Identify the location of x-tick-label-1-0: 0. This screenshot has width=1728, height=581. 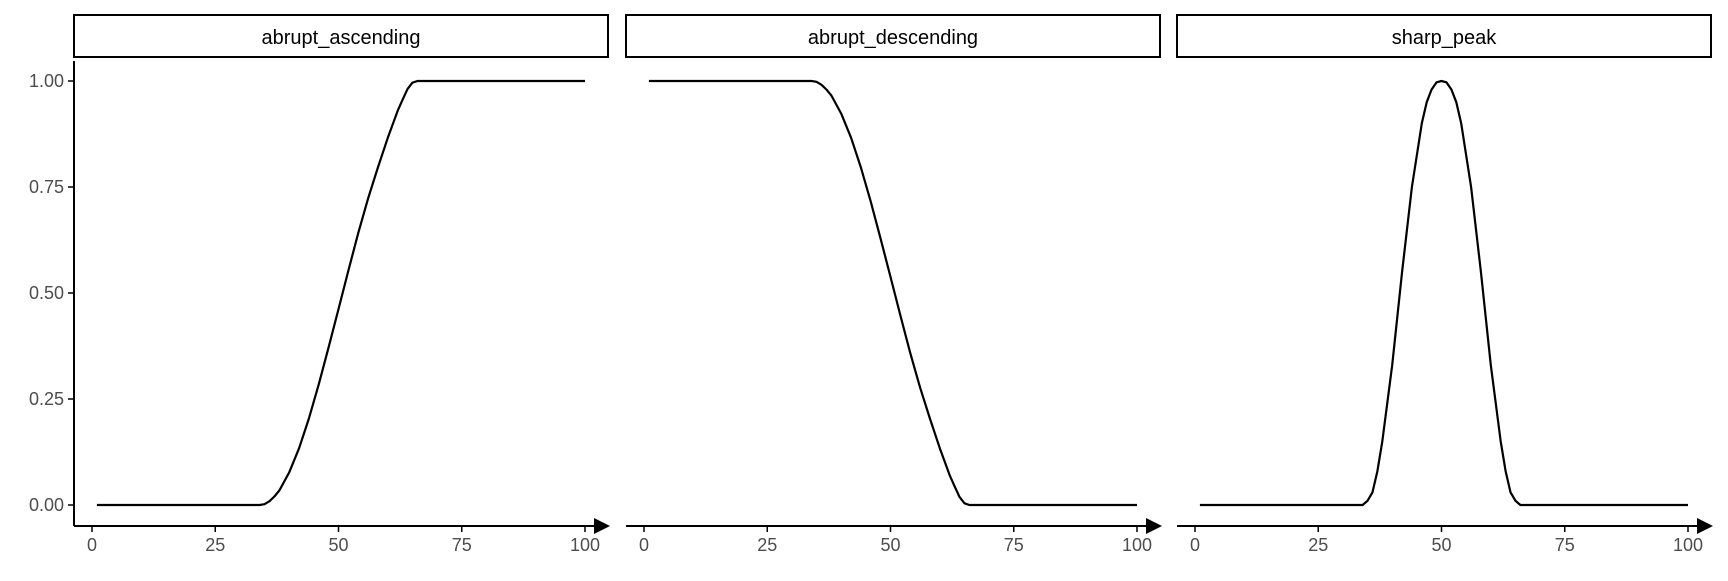
(92, 545).